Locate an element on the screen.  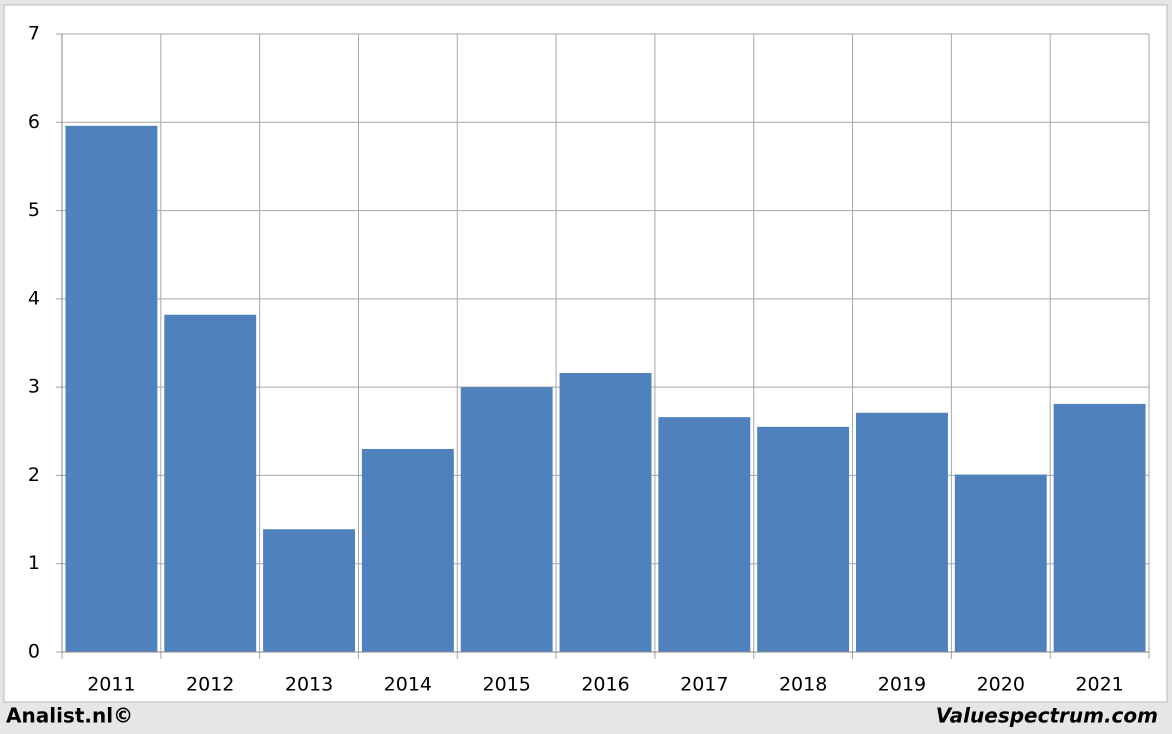
x-tick-label: 2019 is located at coordinates (902, 685).